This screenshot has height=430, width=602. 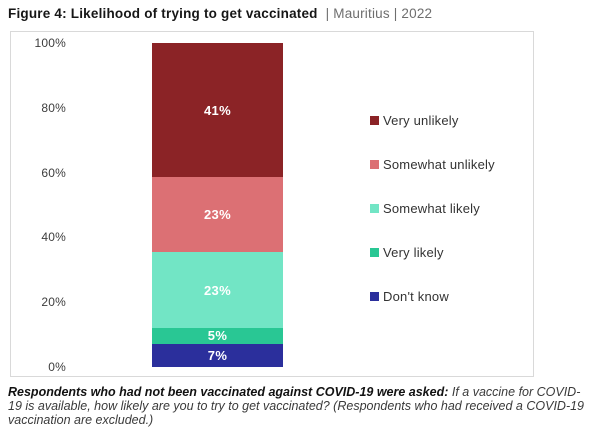 I want to click on legend-label: Somewhat likely, so click(x=431, y=208).